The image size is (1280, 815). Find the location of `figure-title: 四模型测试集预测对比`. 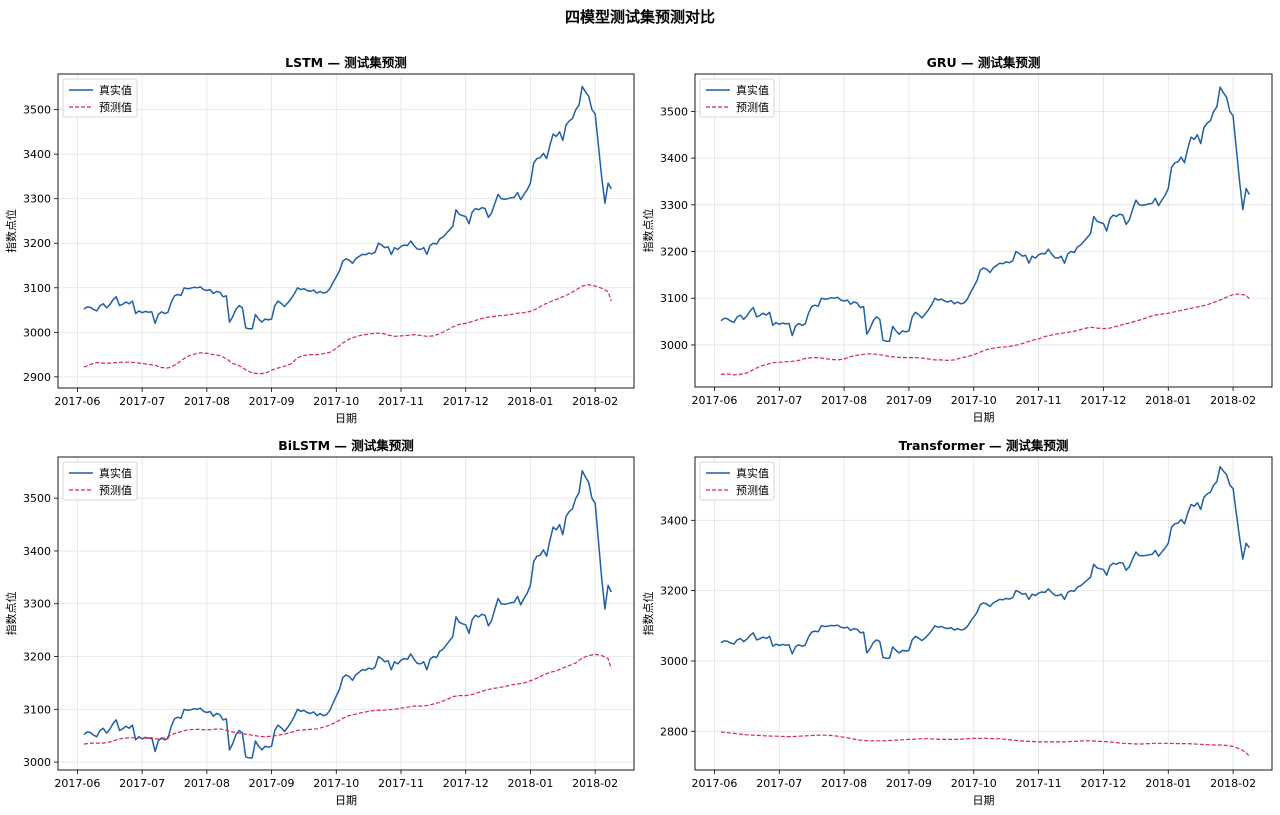

figure-title: 四模型测试集预测对比 is located at coordinates (639, 17).